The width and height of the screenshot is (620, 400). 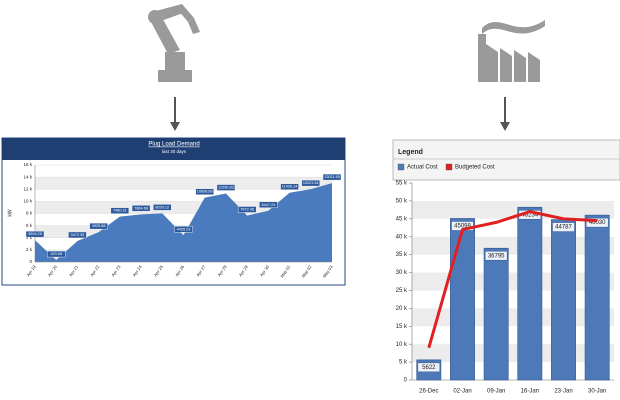 I want to click on y-tick-label: 55 k, so click(x=402, y=184).